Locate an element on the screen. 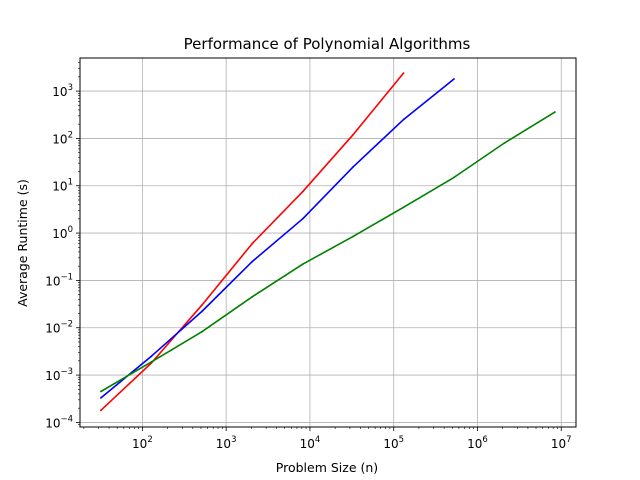 This screenshot has width=640, height=480. y-tick-label: 10⁻² is located at coordinates (59, 328).